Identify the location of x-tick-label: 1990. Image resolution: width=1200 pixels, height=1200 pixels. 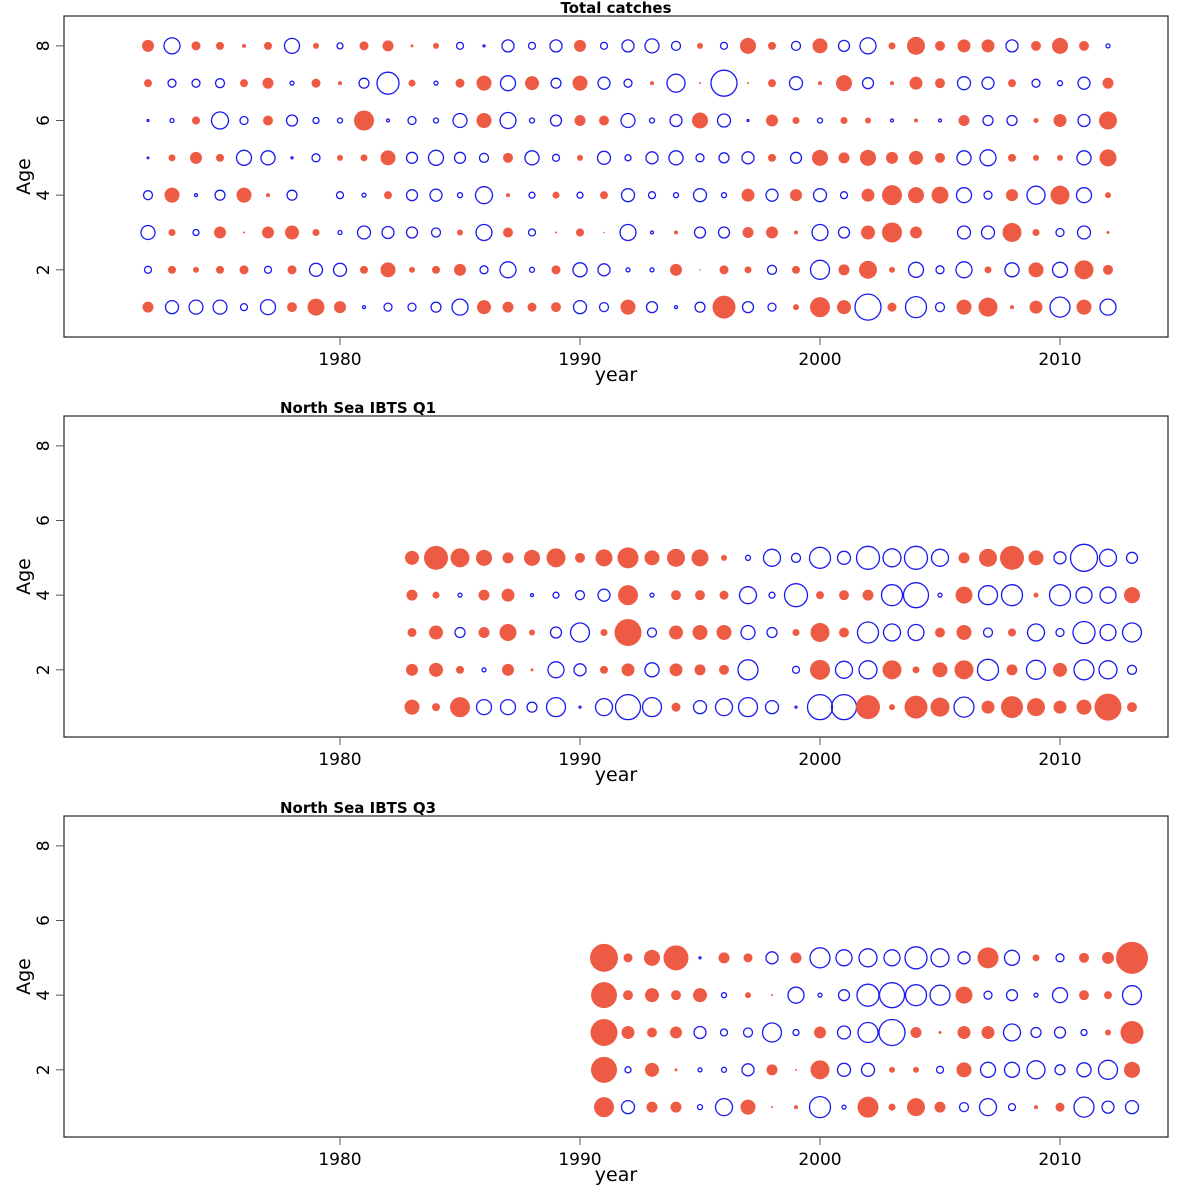
(579, 360).